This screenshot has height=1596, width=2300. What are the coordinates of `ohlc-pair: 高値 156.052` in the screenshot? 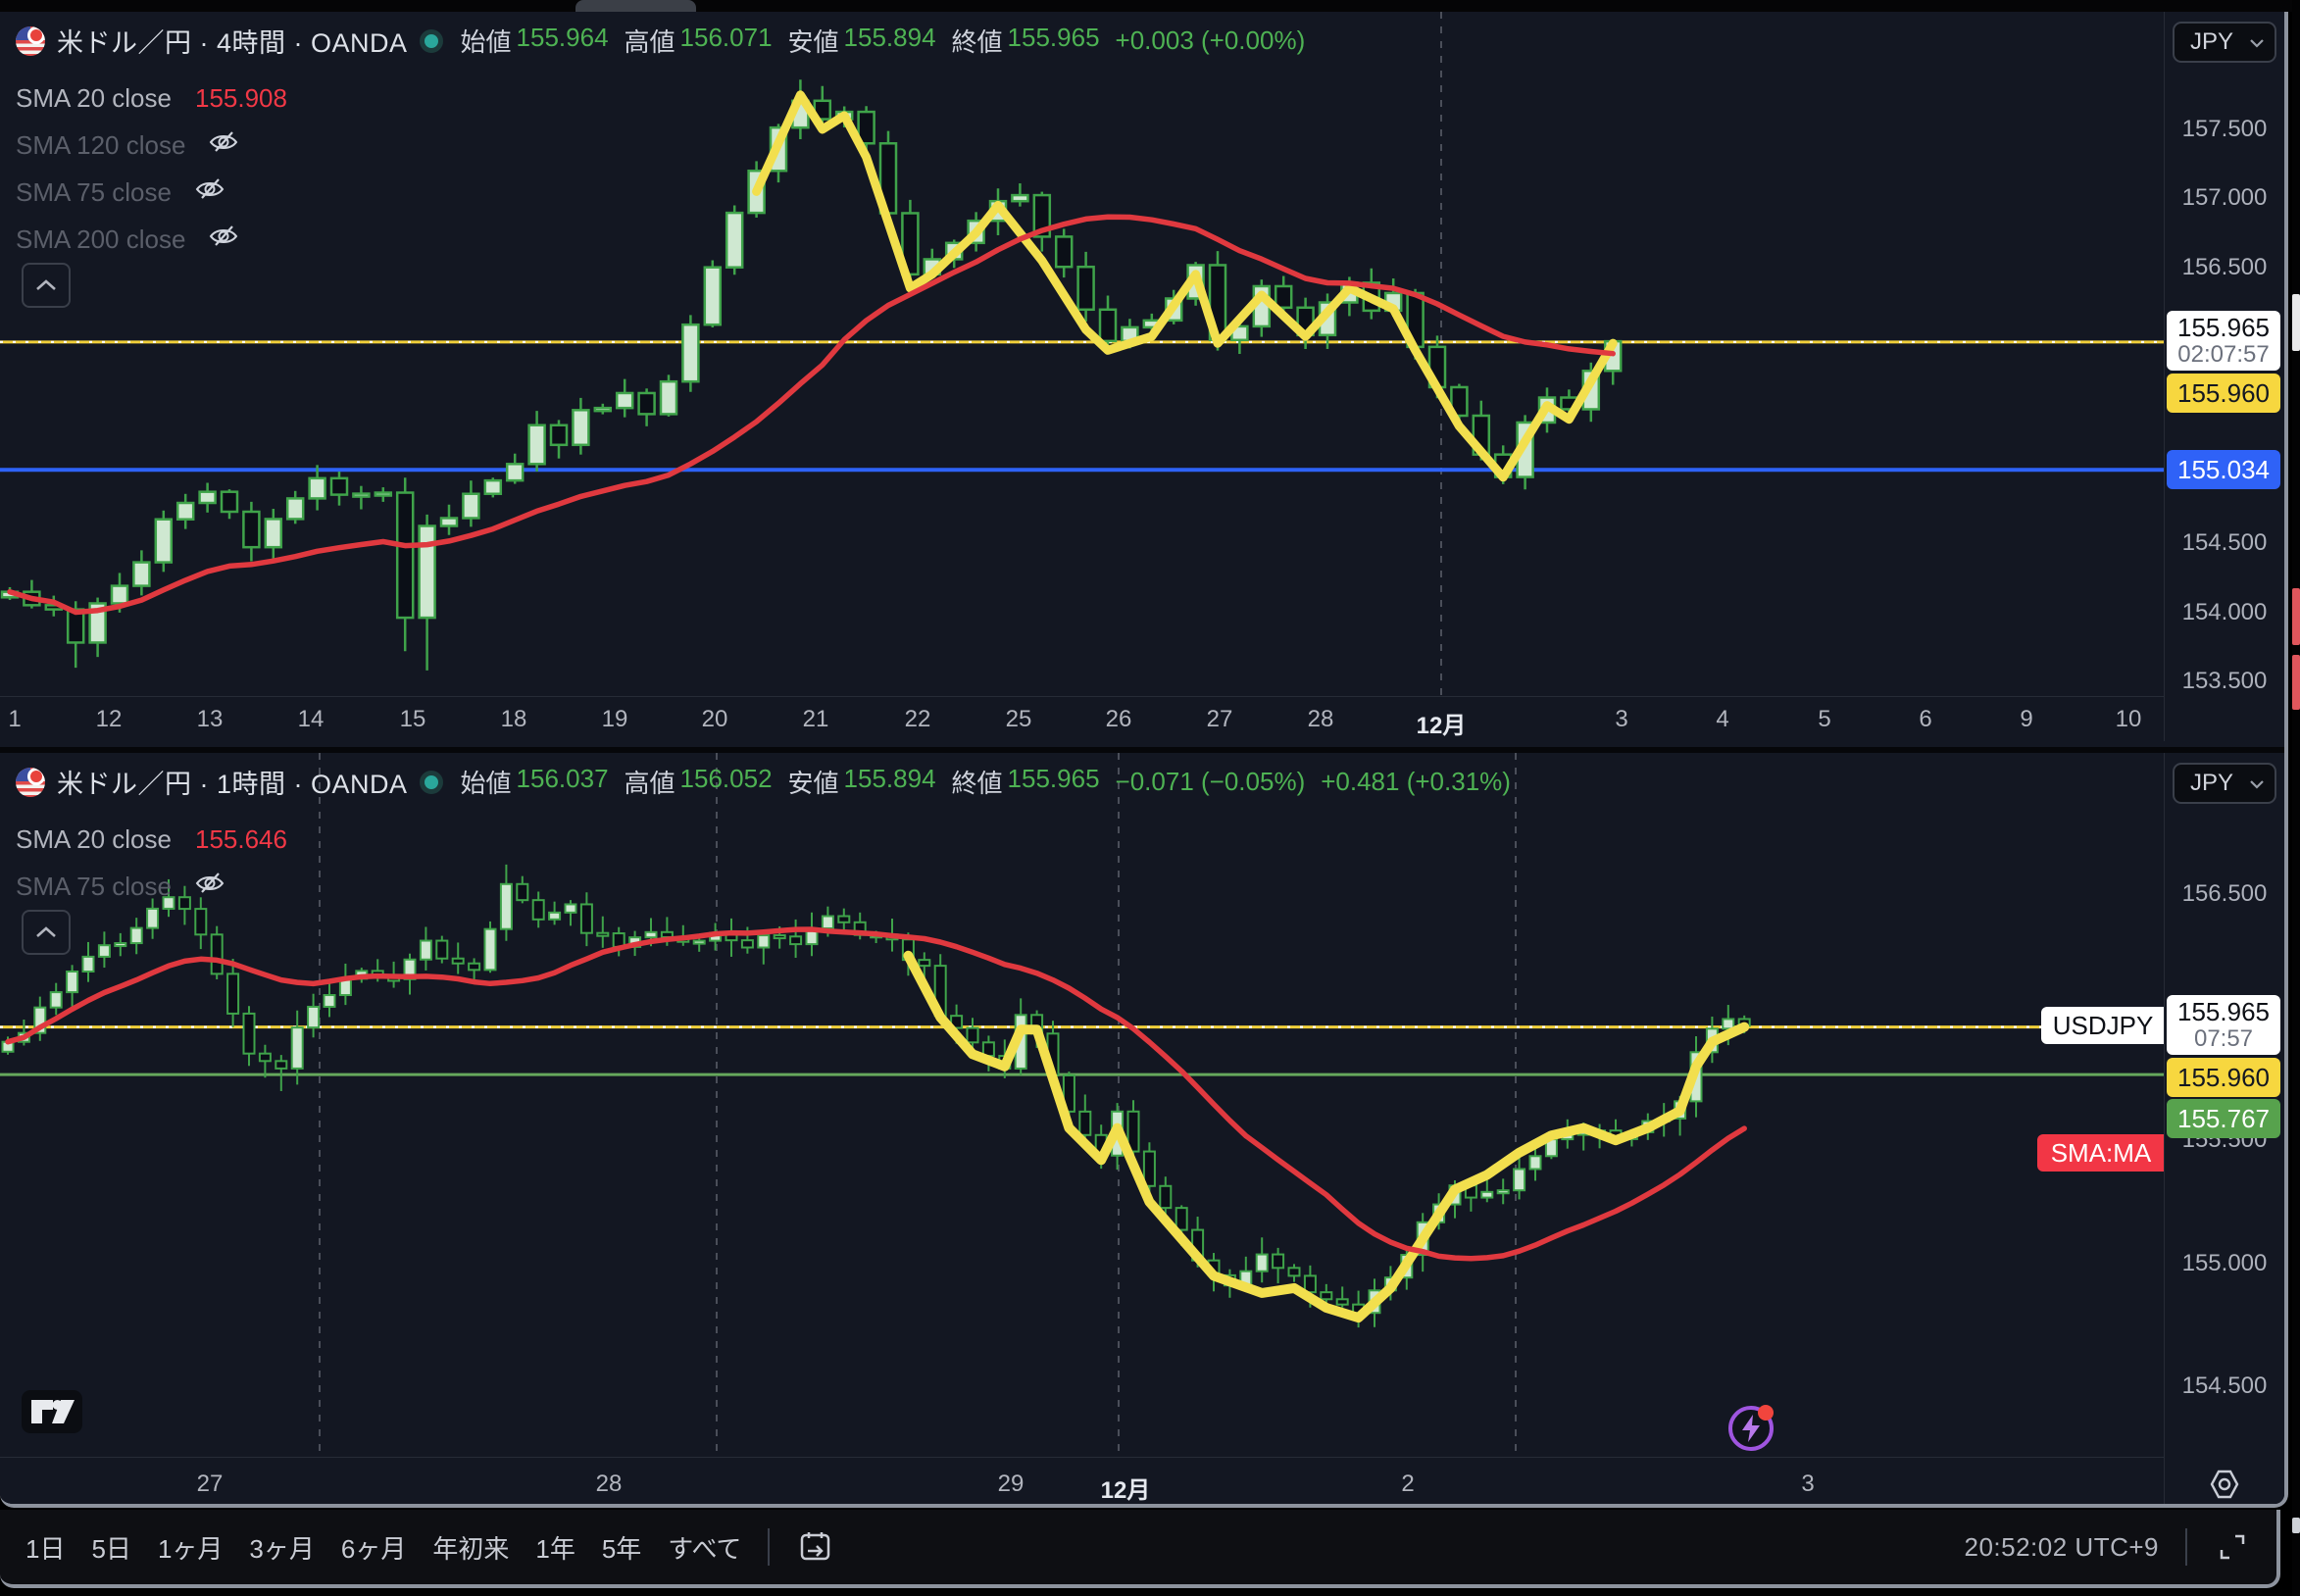 It's located at (699, 782).